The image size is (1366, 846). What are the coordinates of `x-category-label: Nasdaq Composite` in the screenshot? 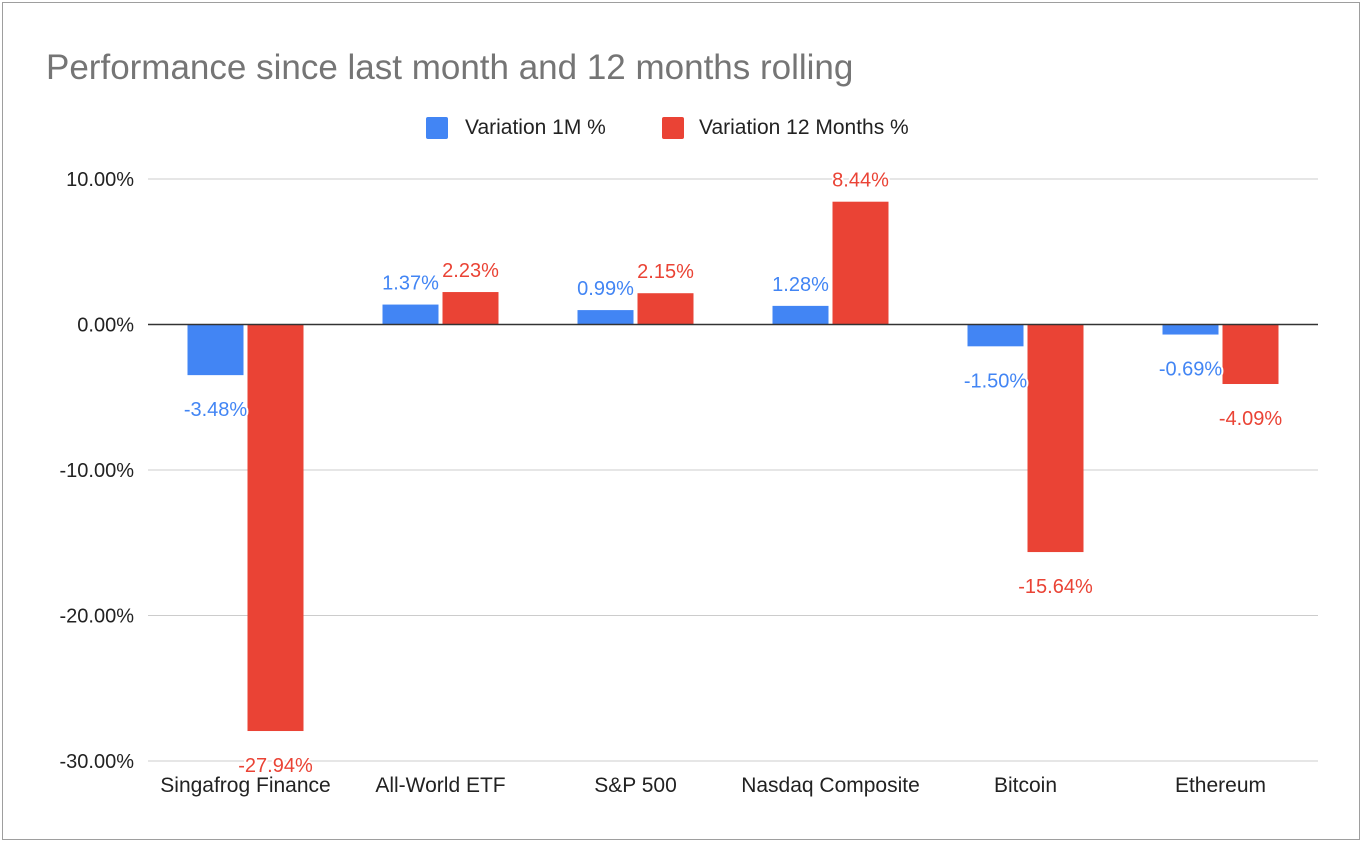 It's located at (830, 785).